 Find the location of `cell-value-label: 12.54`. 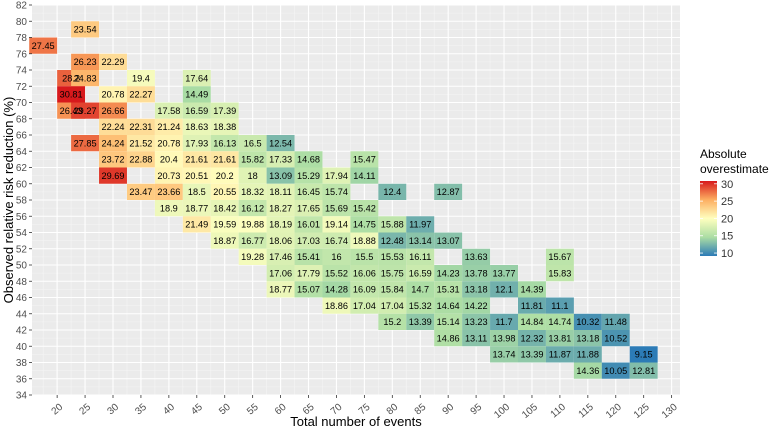

cell-value-label: 12.54 is located at coordinates (280, 143).